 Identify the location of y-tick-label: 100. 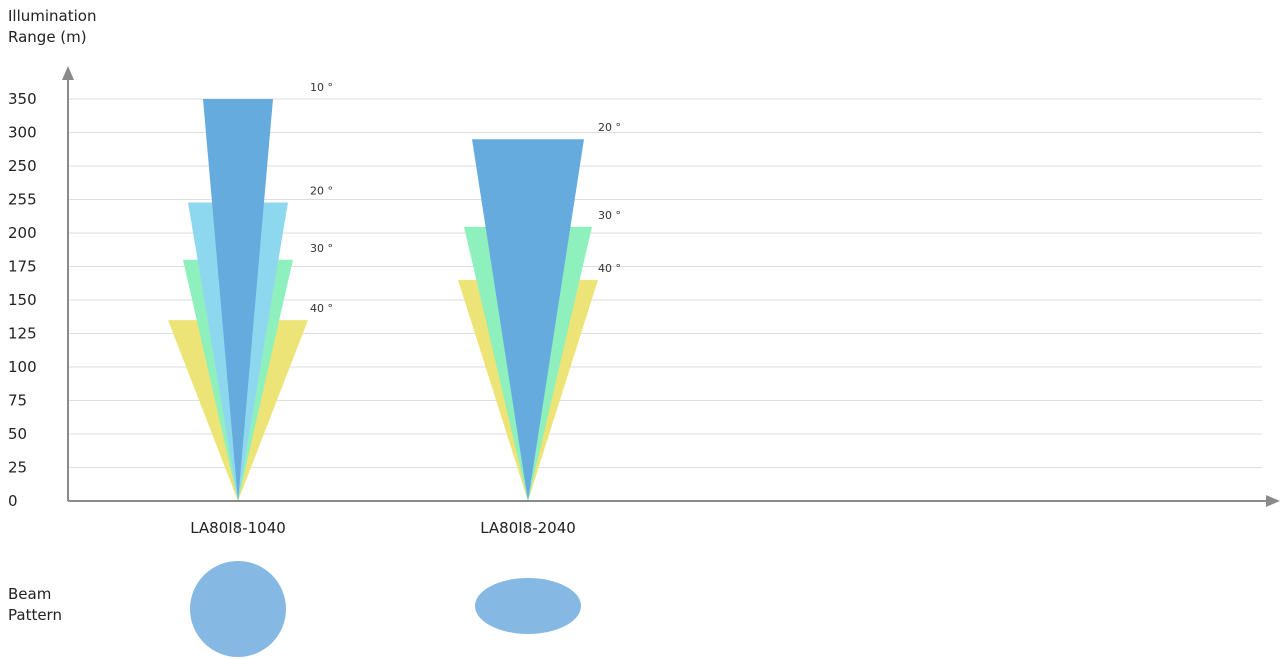
(22, 367).